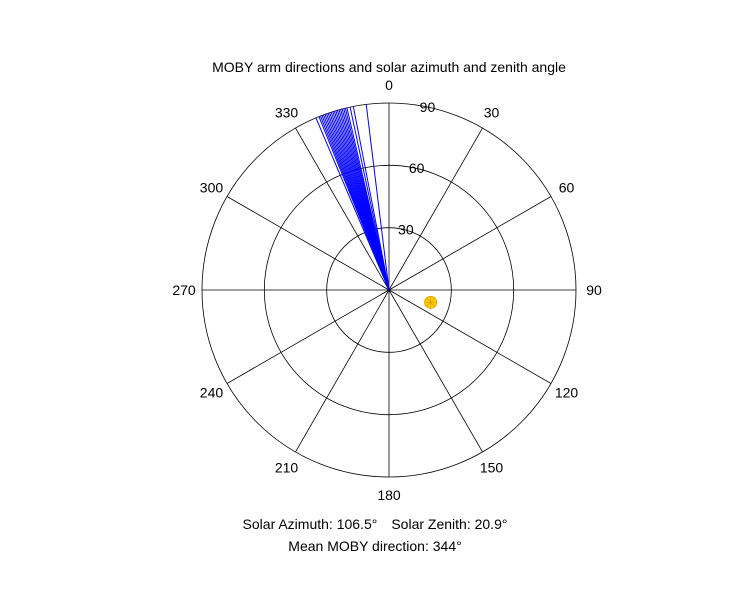 The image size is (750, 605). I want to click on moby-arm-lines, so click(352, 197).